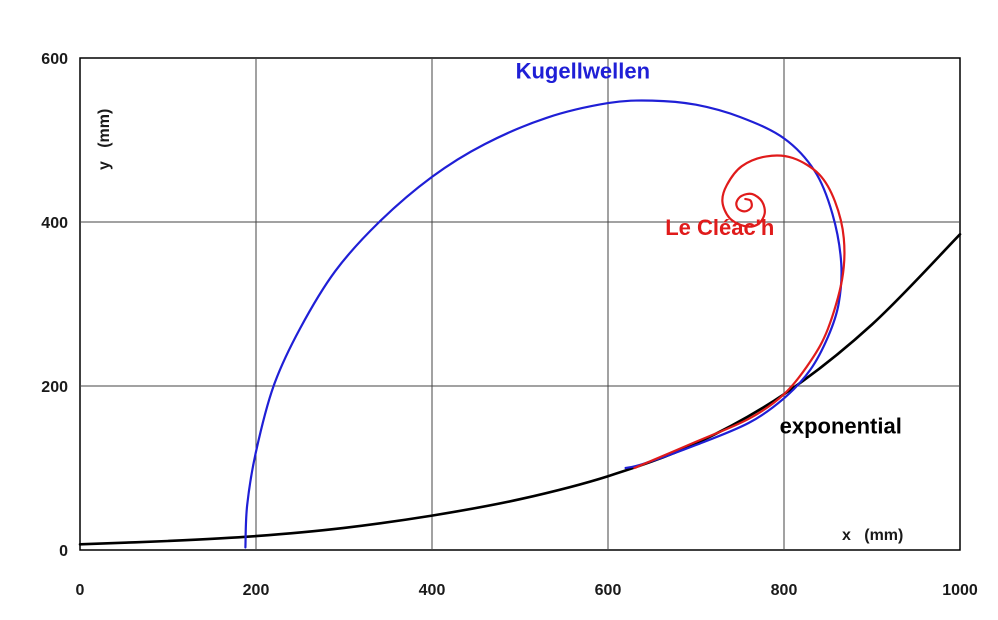  Describe the element at coordinates (841, 426) in the screenshot. I see `series-label-exponential: exponential` at that location.